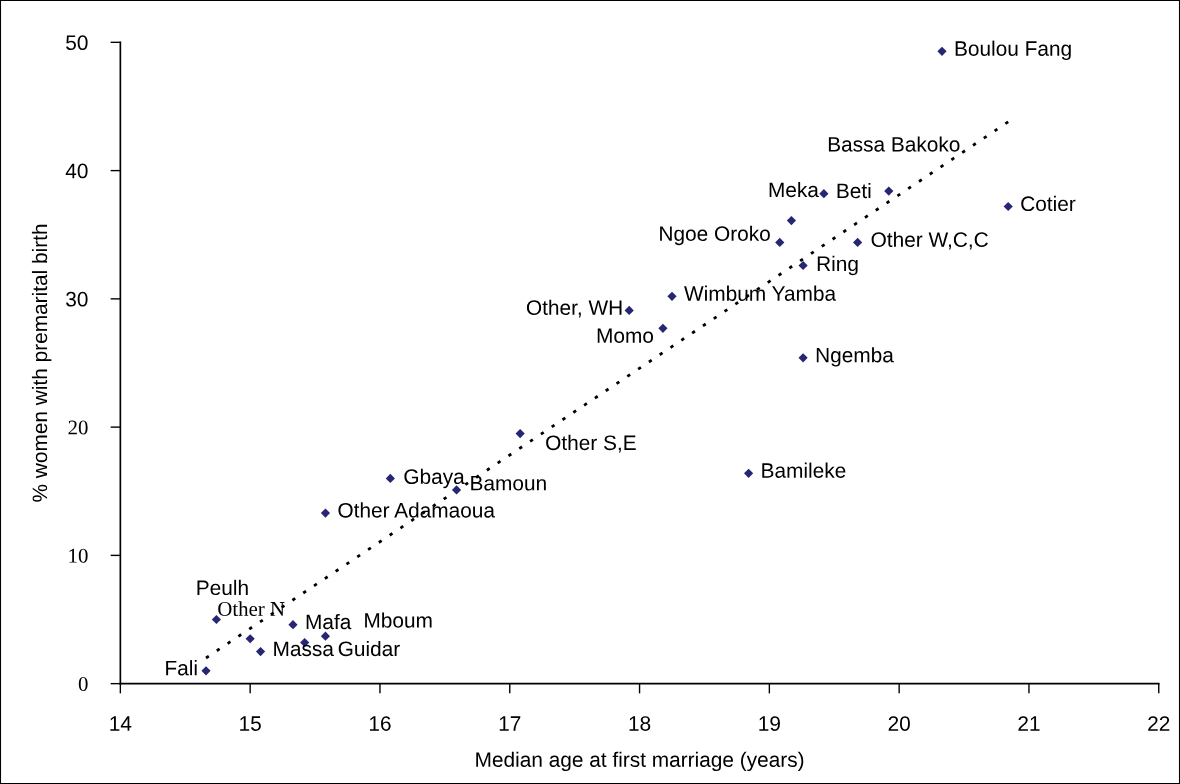  I want to click on x-tick-label: 15, so click(250, 723).